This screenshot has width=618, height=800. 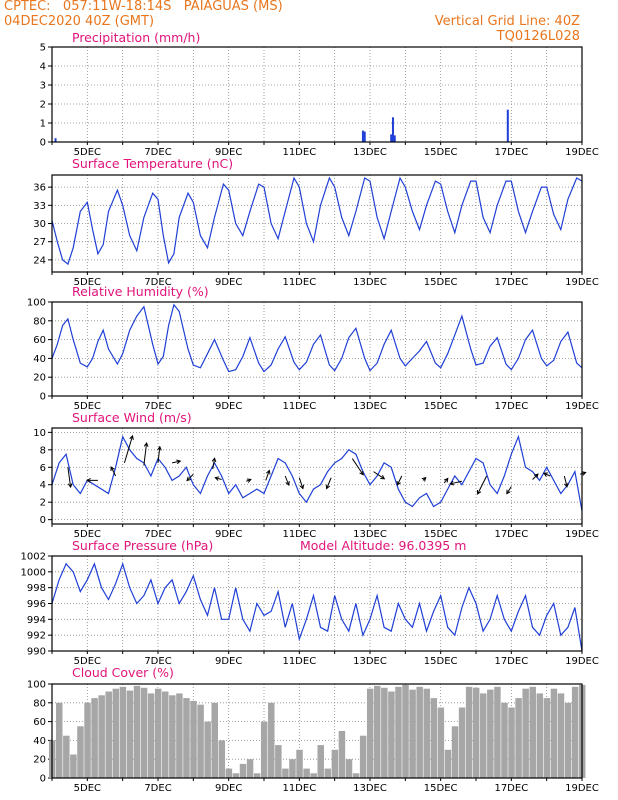 I want to click on y-tick-label: 4, so click(x=43, y=485).